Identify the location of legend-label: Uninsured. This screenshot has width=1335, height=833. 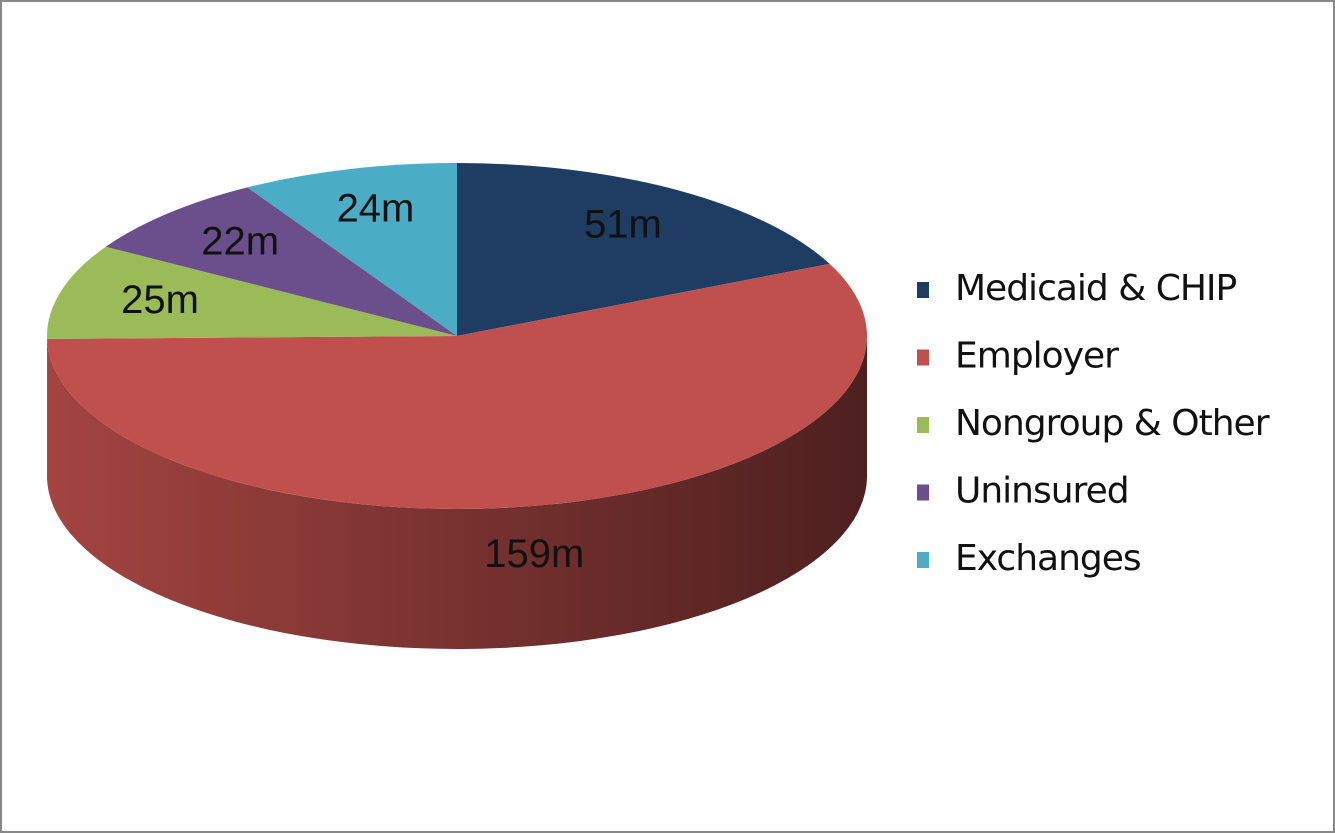
(1042, 491).